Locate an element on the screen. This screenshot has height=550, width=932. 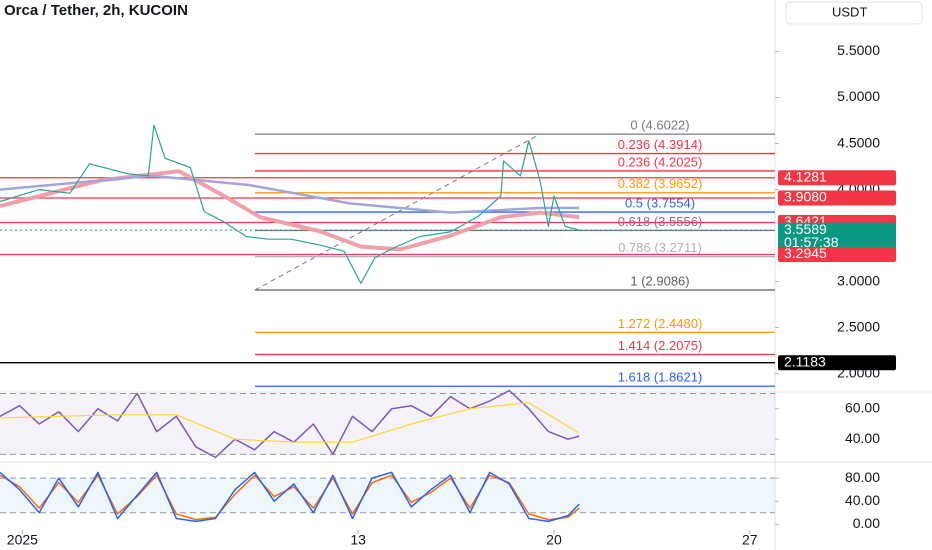
fib-label: 0 (4.6022) is located at coordinates (659, 125).